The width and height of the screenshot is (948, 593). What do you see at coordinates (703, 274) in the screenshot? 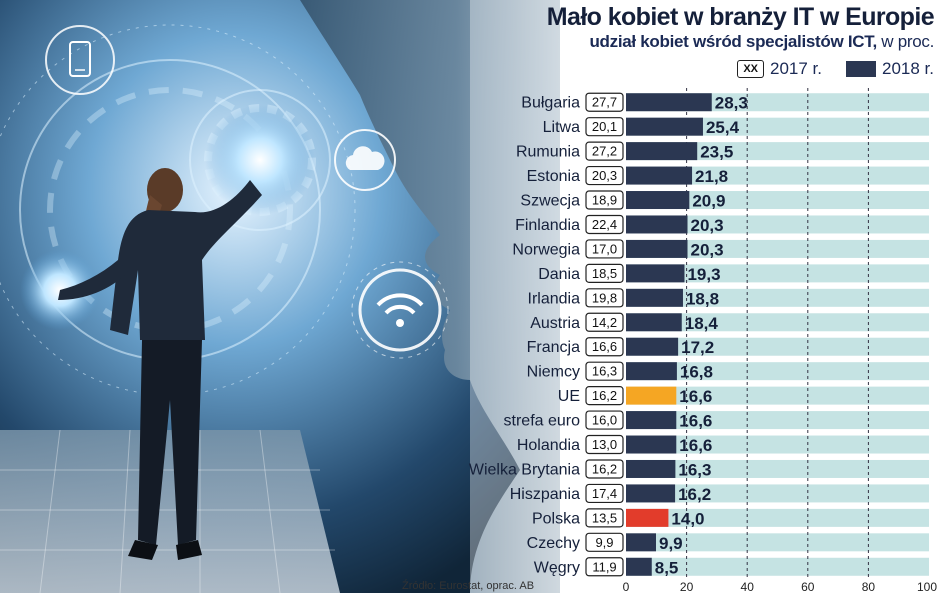
I see `value-label-2018: 19,3` at bounding box center [703, 274].